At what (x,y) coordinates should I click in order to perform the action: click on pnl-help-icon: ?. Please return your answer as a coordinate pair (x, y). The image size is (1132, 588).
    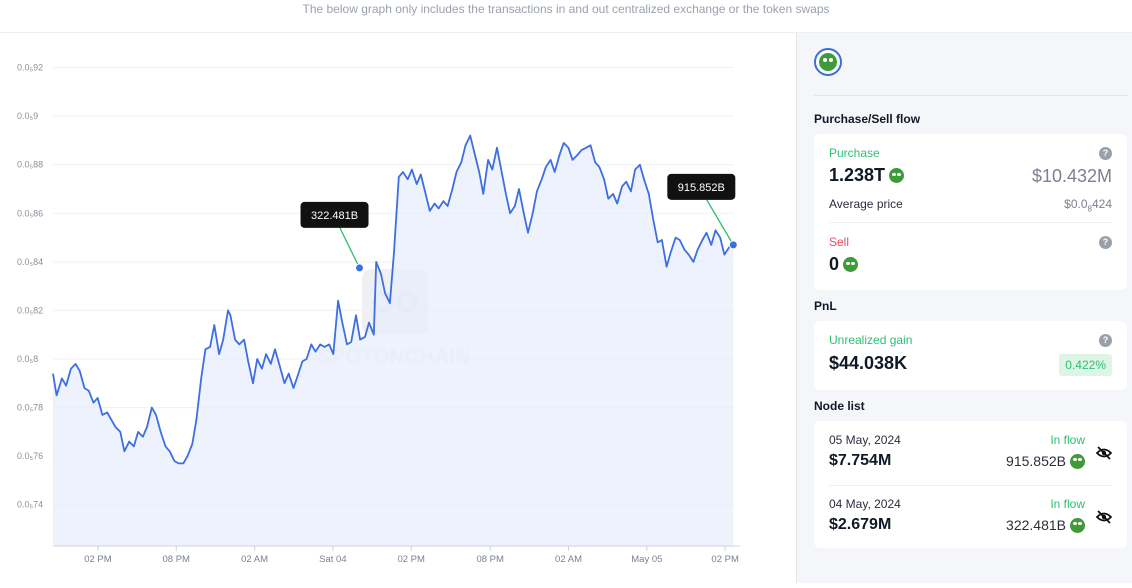
    Looking at the image, I should click on (1105, 340).